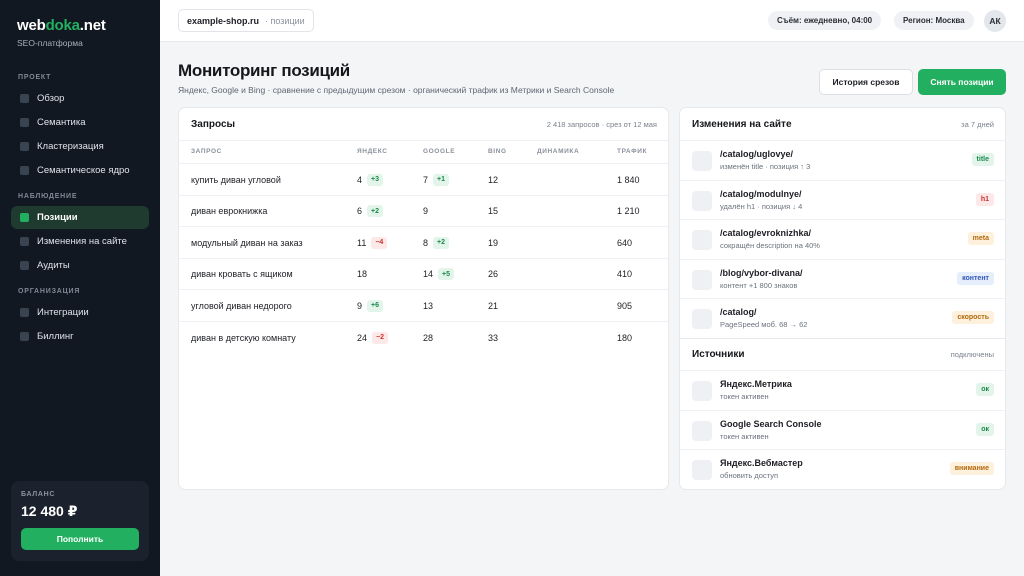 The image size is (1024, 576). Describe the element at coordinates (439, 151) in the screenshot. I see `col-header-google: GOOGLE` at that location.